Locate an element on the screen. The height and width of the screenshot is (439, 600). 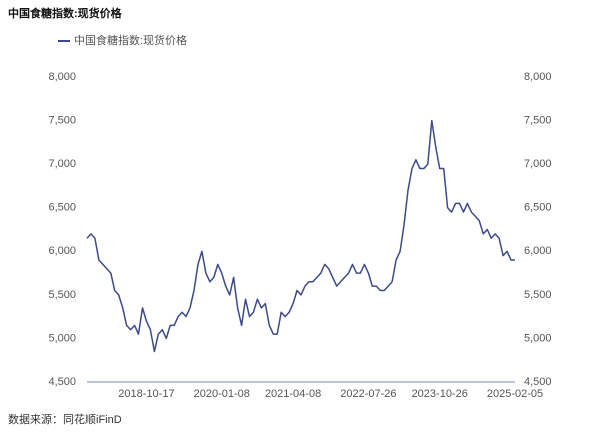
x-tick-label: 2023-10-26 is located at coordinates (440, 394).